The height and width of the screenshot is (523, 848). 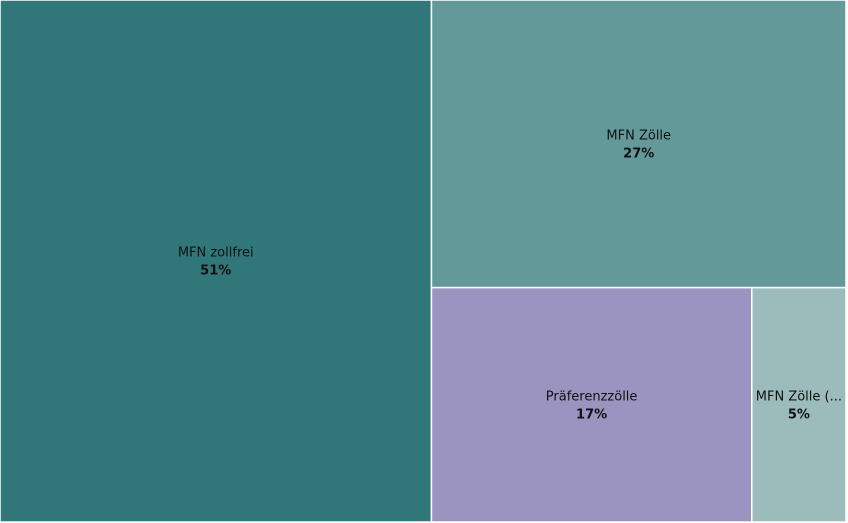 What do you see at coordinates (638, 135) in the screenshot?
I see `tile-label: MFN Zölle` at bounding box center [638, 135].